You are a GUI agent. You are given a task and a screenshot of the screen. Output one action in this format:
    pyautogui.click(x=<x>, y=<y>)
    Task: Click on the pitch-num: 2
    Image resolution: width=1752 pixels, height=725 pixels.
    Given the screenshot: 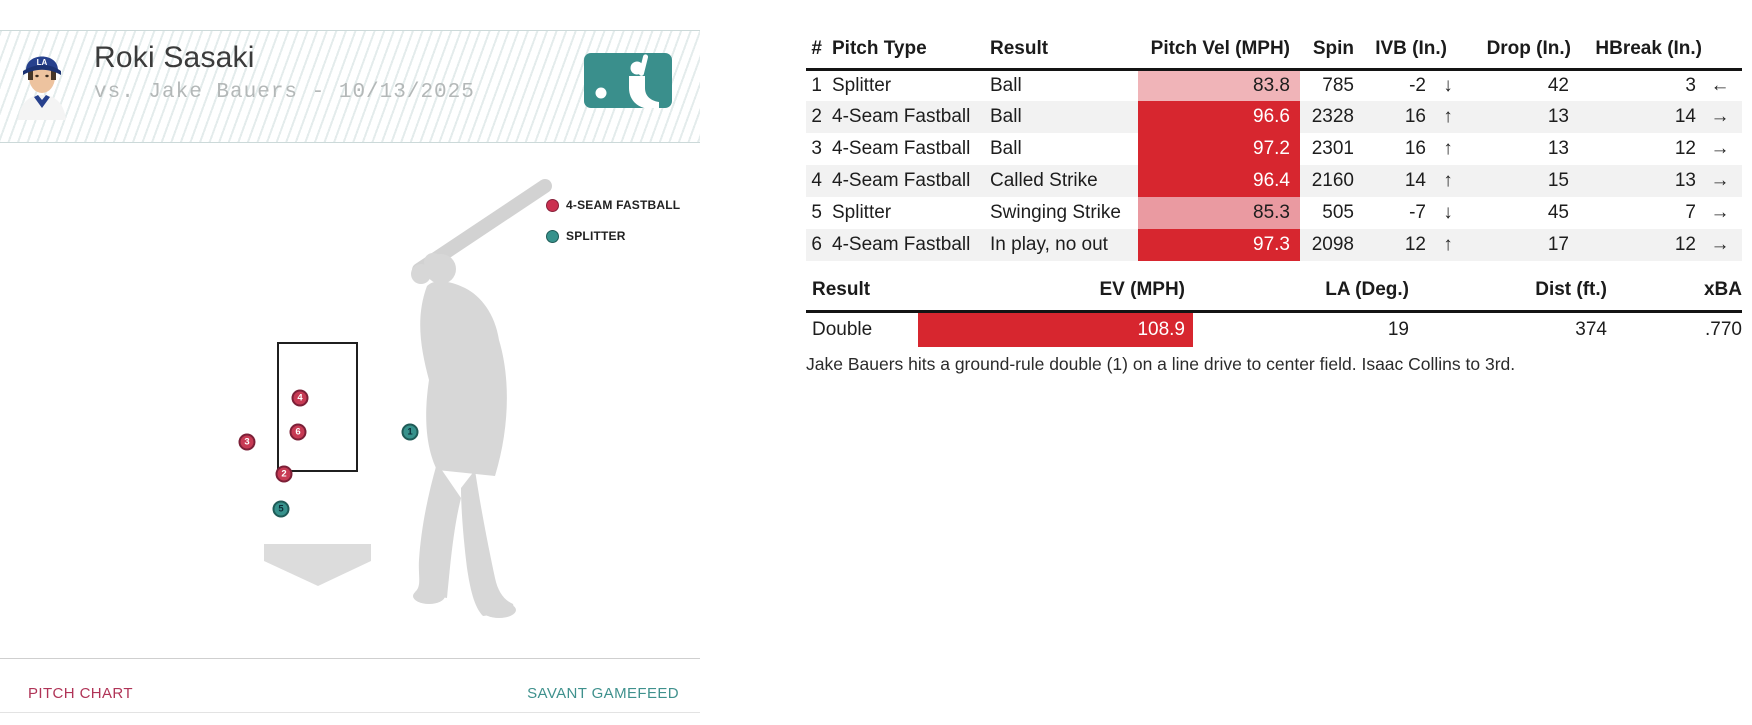 What is the action you would take?
    pyautogui.click(x=816, y=116)
    